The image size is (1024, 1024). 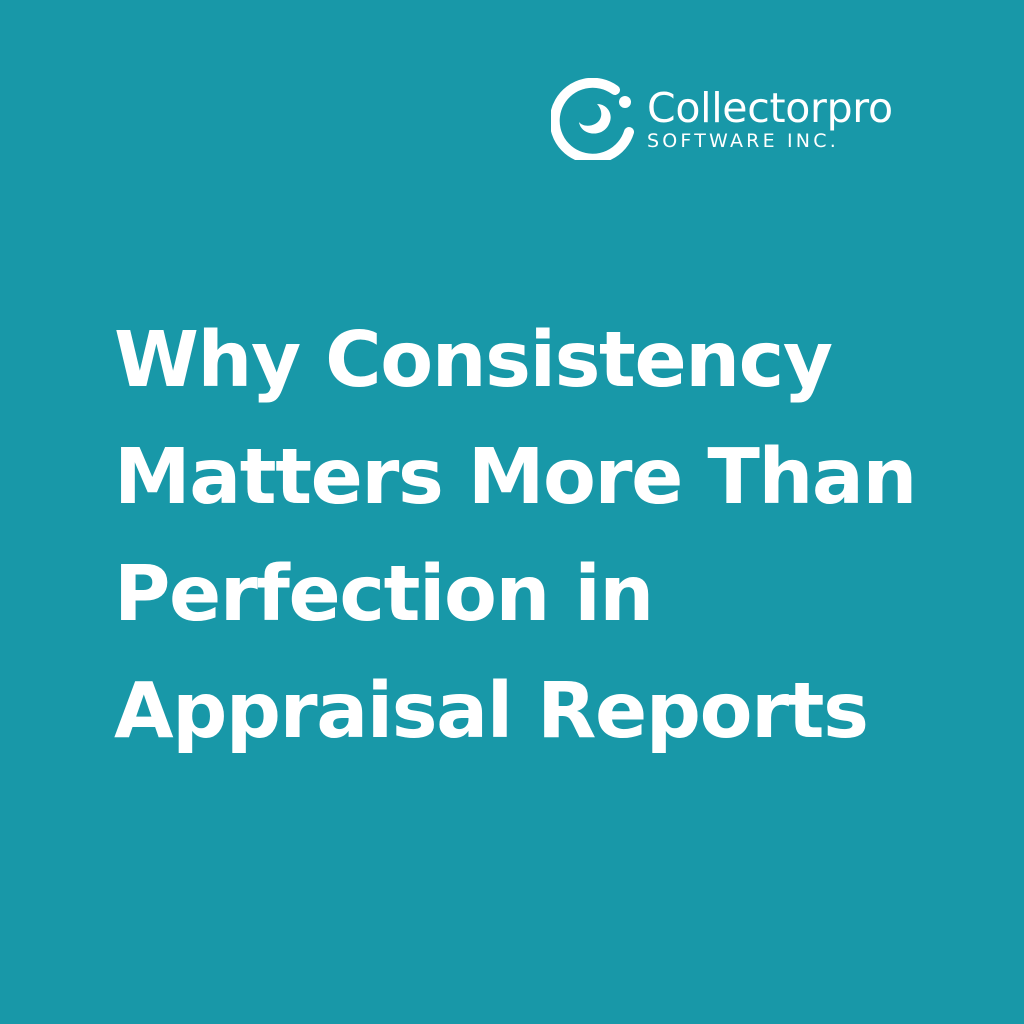 What do you see at coordinates (770, 108) in the screenshot?
I see `brand-name: Collectorpro` at bounding box center [770, 108].